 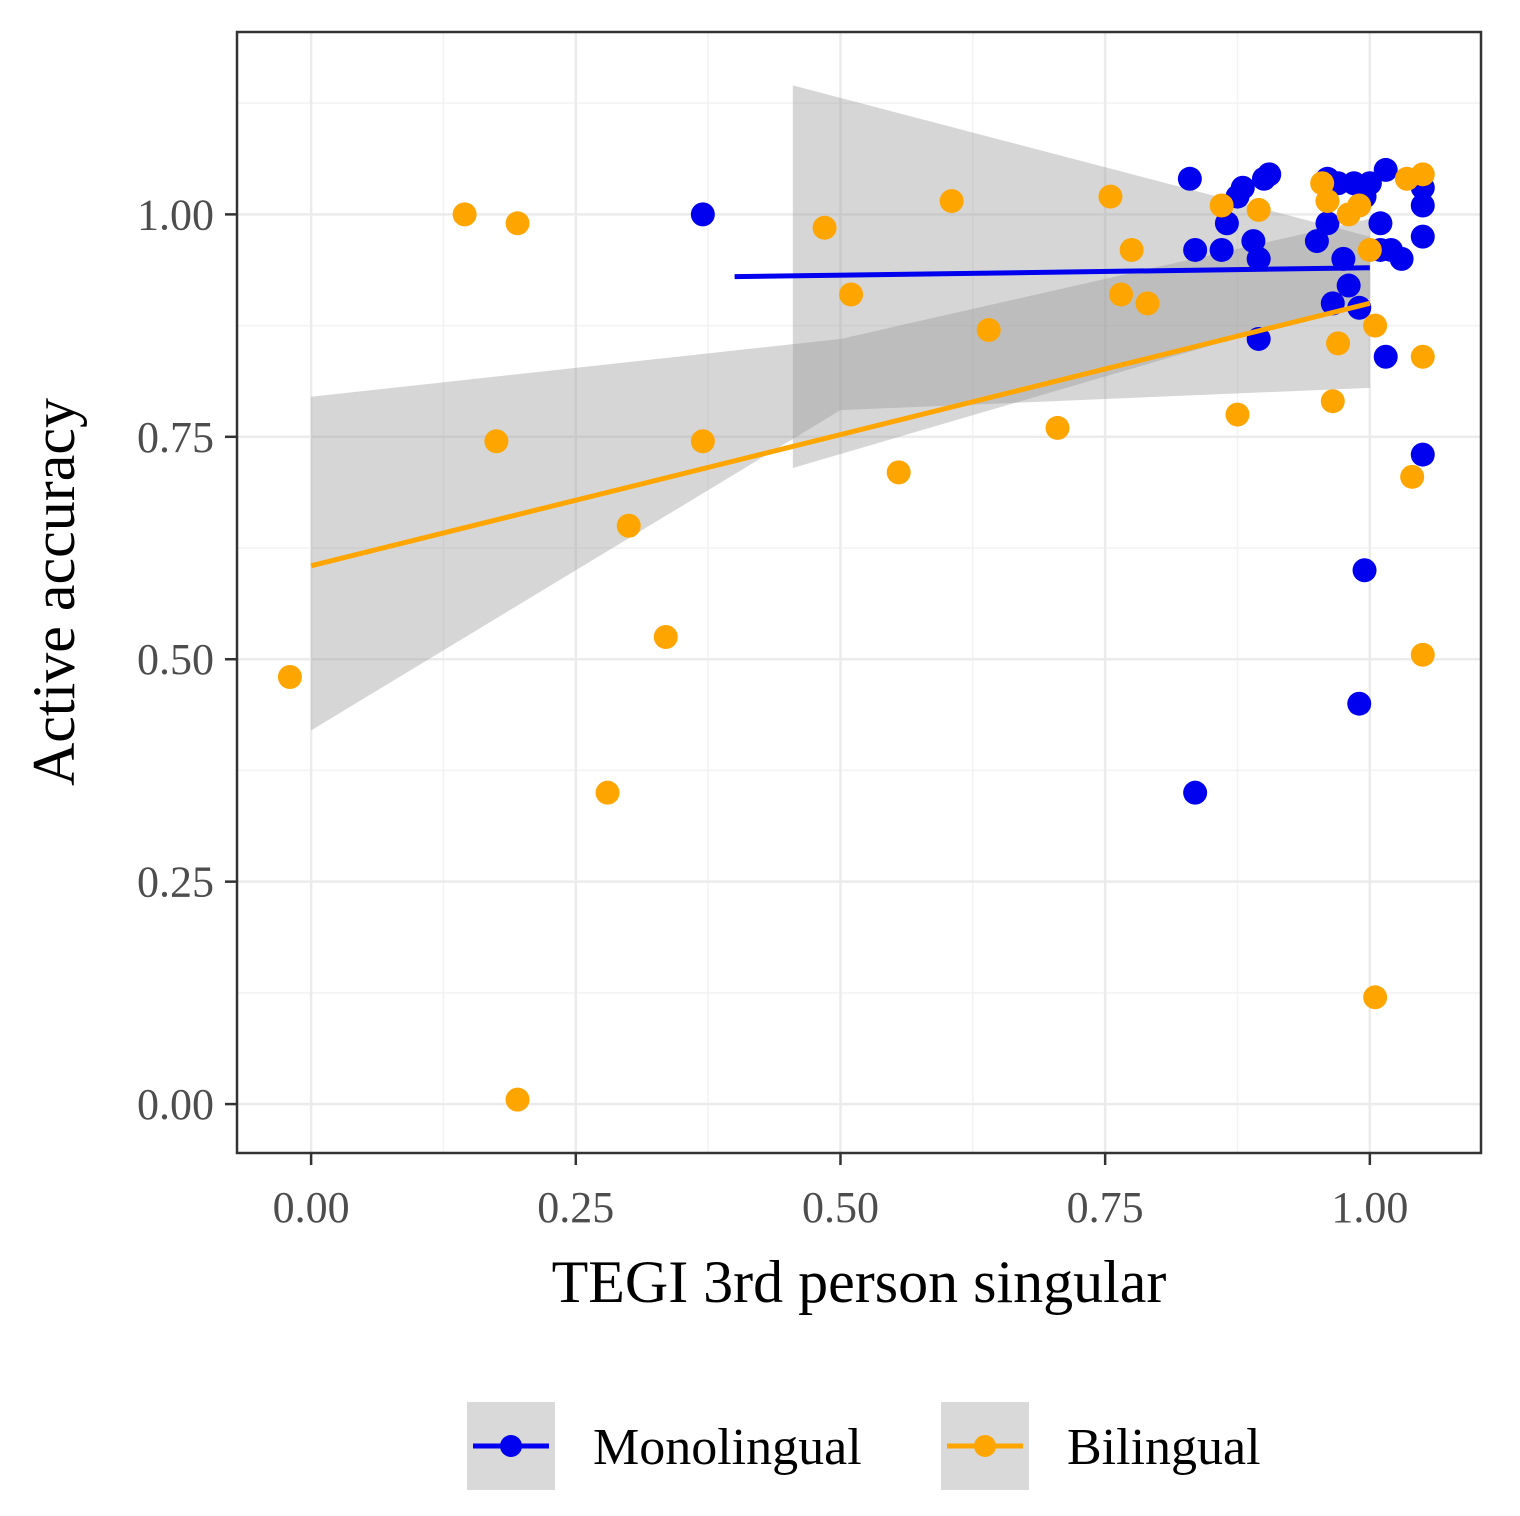 I want to click on y-tick-label: 0.00, so click(x=175, y=1104).